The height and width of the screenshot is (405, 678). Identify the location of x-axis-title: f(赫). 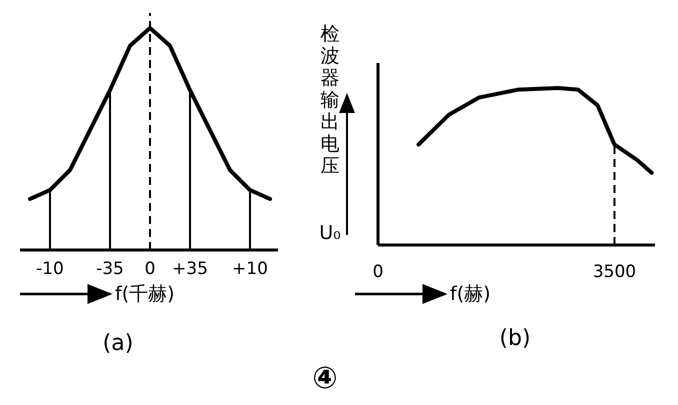
(470, 294).